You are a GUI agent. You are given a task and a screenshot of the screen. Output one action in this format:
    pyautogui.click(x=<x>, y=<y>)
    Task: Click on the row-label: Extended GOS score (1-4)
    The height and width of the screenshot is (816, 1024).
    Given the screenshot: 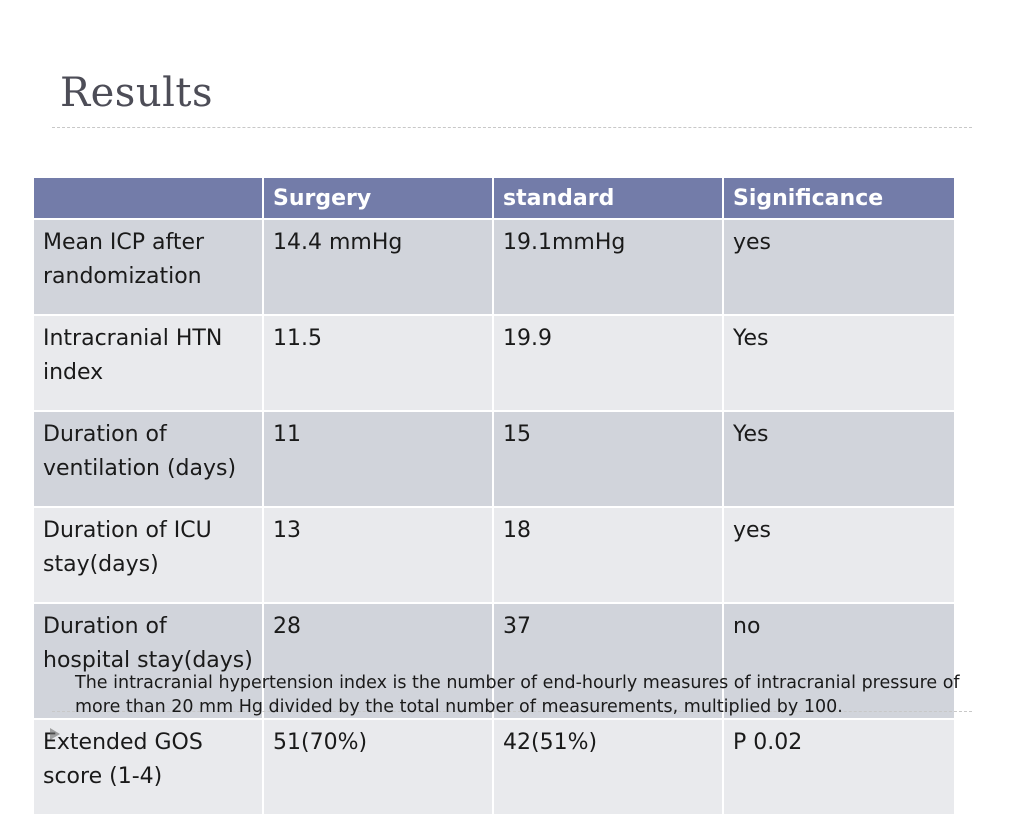 What is the action you would take?
    pyautogui.click(x=148, y=767)
    